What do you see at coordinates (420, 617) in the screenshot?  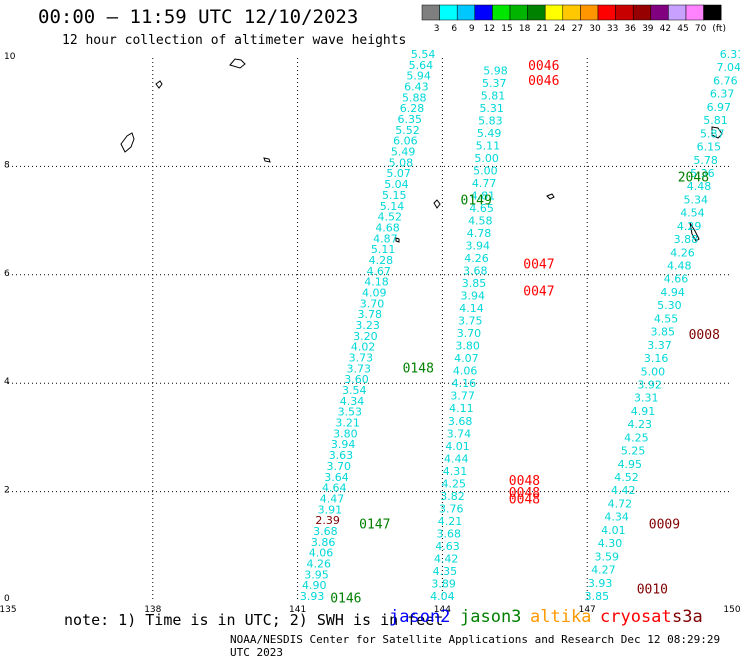 I see `satellite-jason2: jason2` at bounding box center [420, 617].